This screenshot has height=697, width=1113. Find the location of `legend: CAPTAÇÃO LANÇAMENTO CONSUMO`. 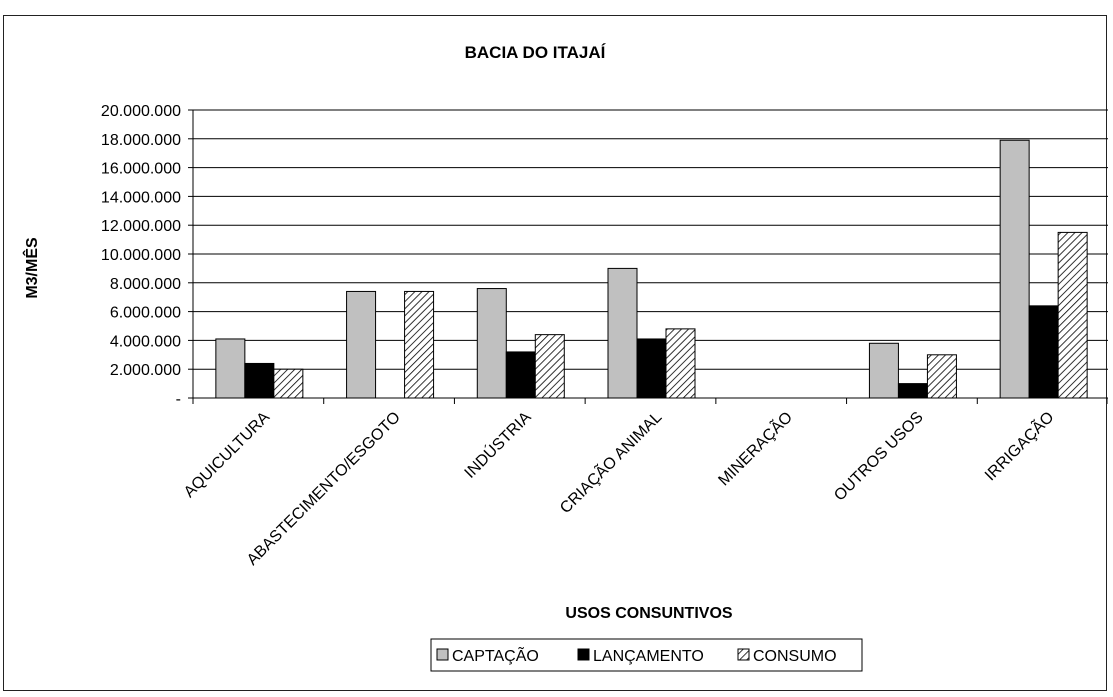

legend: CAPTAÇÃO LANÇAMENTO CONSUMO is located at coordinates (646, 655).